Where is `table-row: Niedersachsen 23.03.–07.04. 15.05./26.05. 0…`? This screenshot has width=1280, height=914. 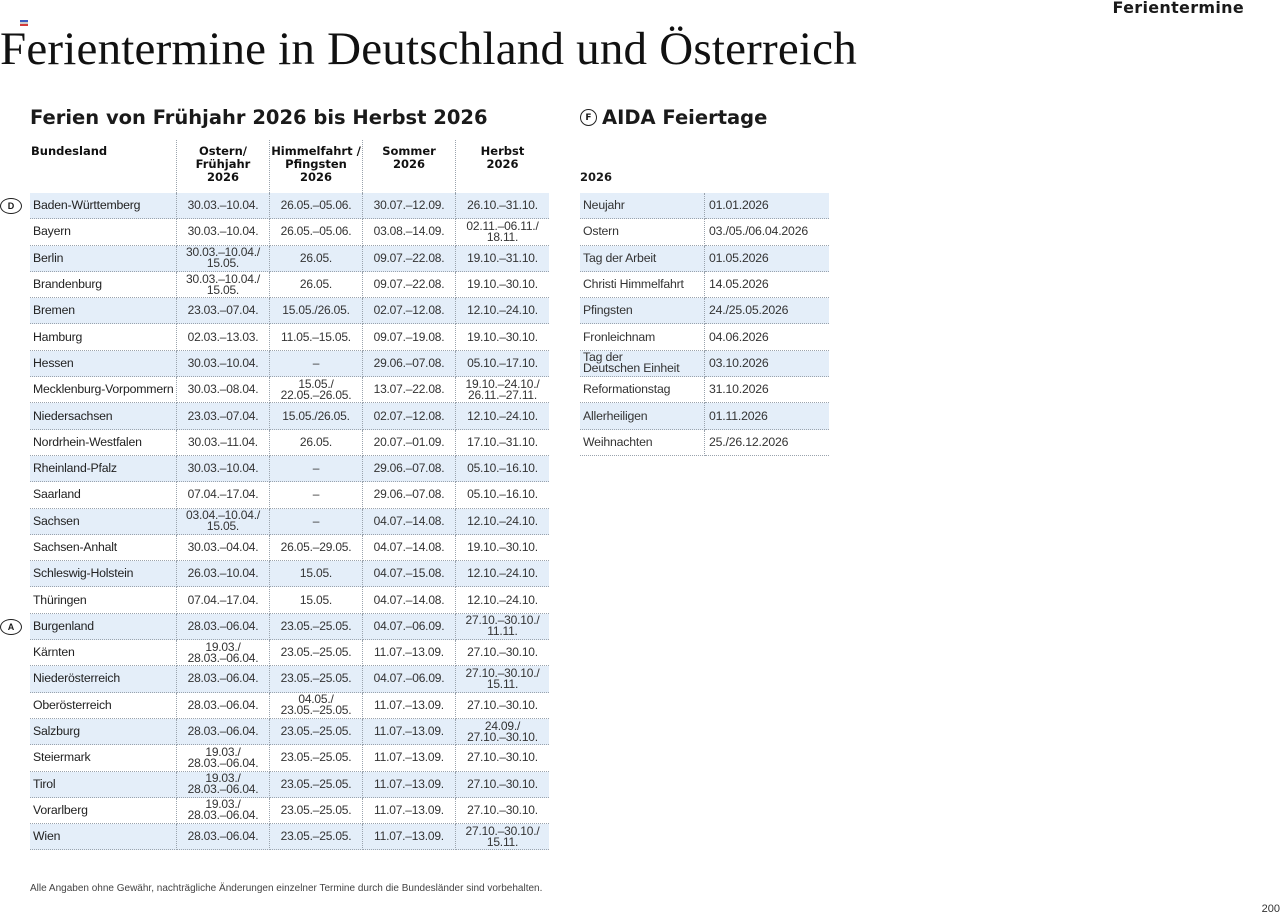 table-row: Niedersachsen 23.03.–07.04. 15.05./26.05. 0… is located at coordinates (289, 416).